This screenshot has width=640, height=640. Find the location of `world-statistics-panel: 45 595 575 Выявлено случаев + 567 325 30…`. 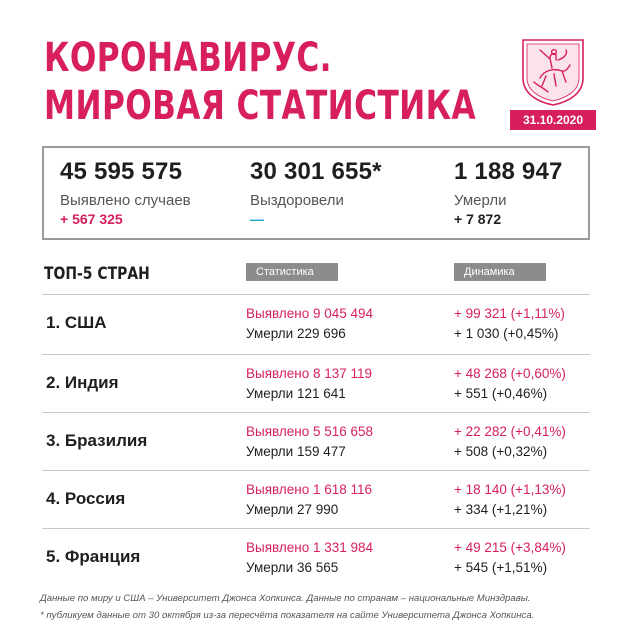

world-statistics-panel: 45 595 575 Выявлено случаев + 567 325 30… is located at coordinates (316, 193).